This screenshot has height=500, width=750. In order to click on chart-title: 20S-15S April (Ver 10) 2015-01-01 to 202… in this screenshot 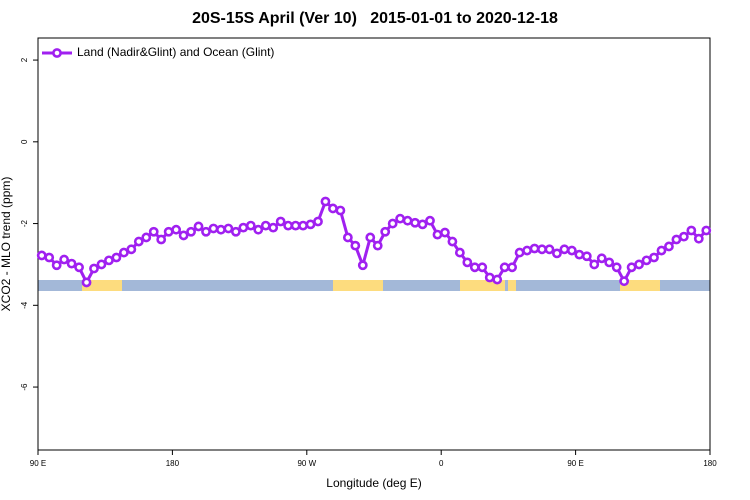, I will do `click(375, 18)`.